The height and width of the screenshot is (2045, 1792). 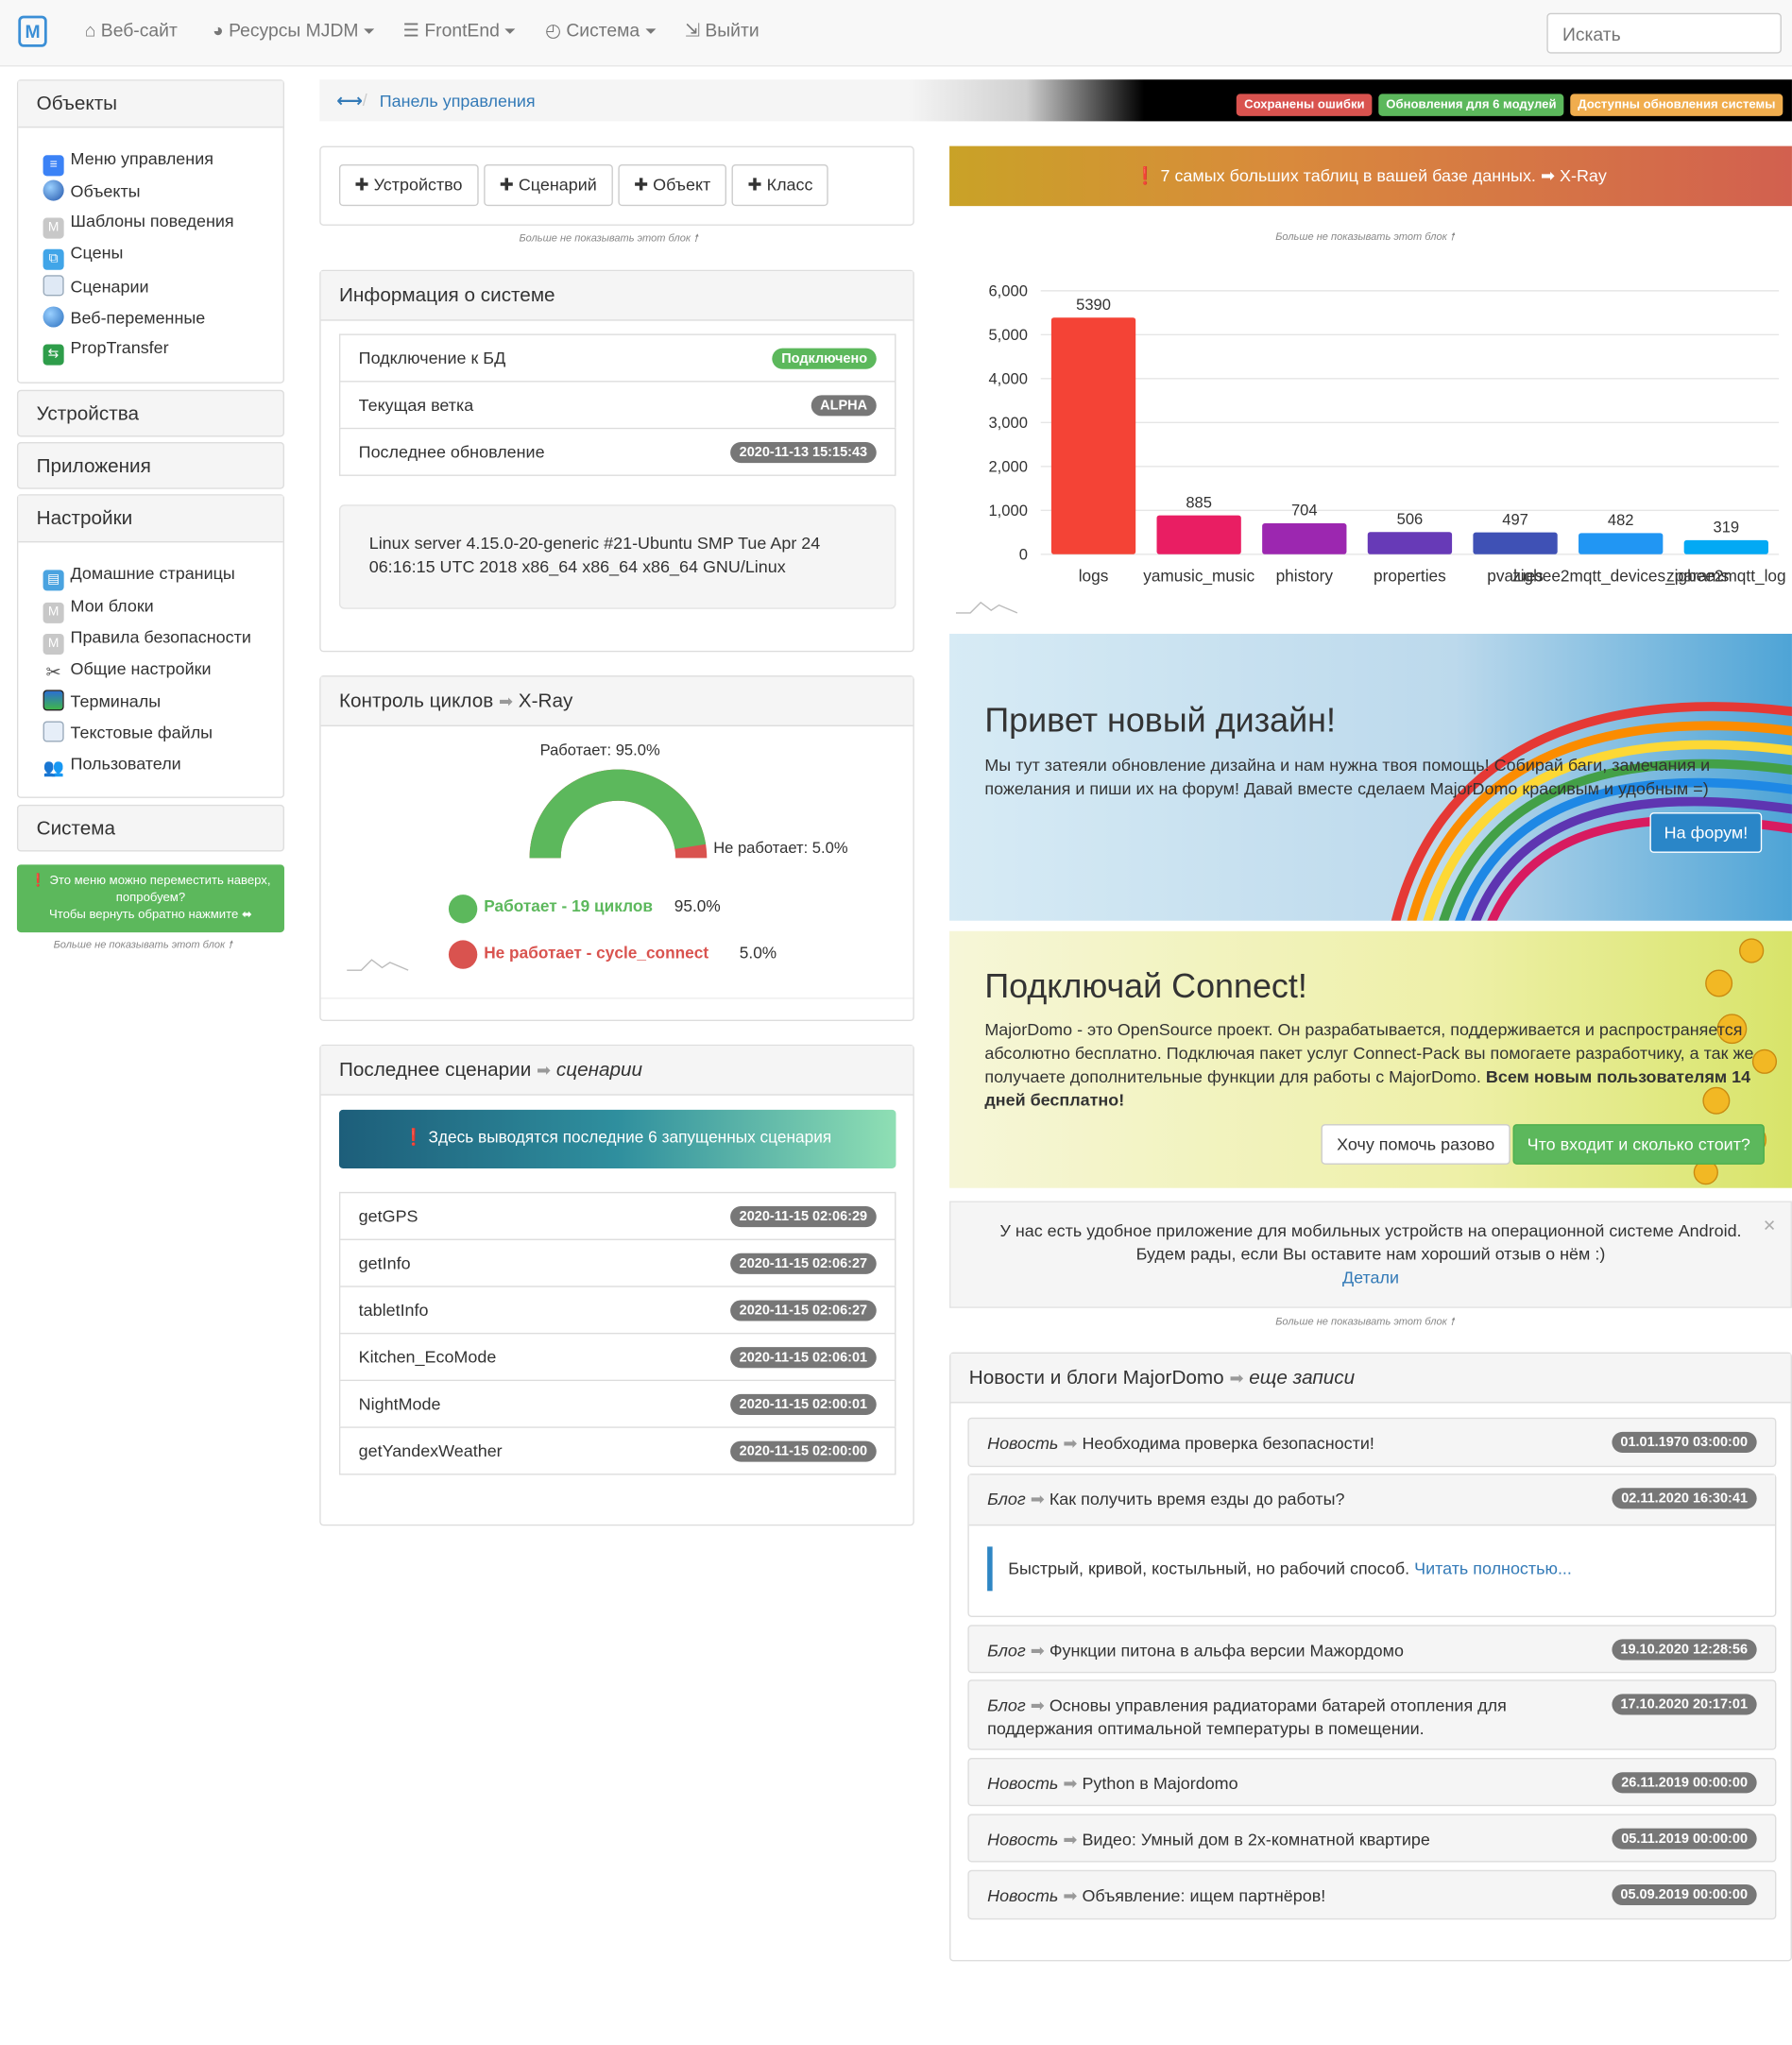 I want to click on nav-website-label: Веб-сайт, so click(x=139, y=30).